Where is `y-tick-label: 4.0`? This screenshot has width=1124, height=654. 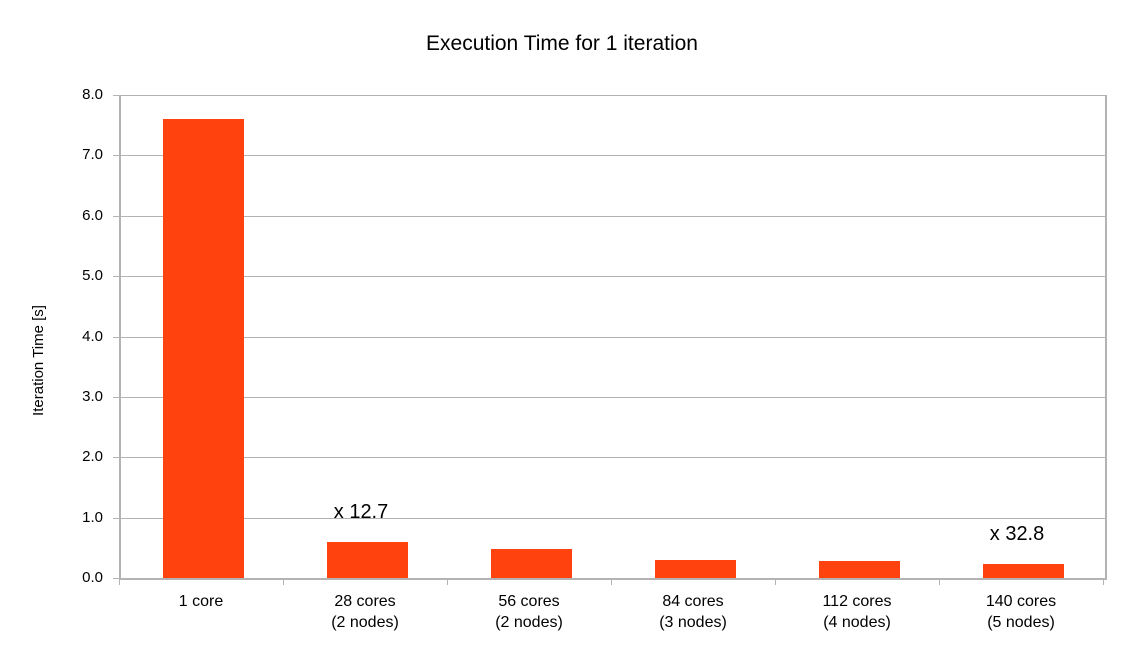 y-tick-label: 4.0 is located at coordinates (92, 336).